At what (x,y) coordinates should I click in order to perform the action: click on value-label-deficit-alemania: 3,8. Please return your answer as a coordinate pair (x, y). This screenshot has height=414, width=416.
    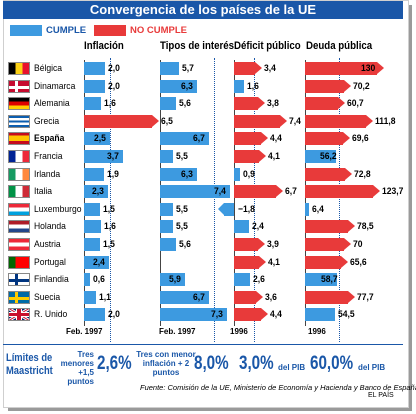
    Looking at the image, I should click on (272, 104).